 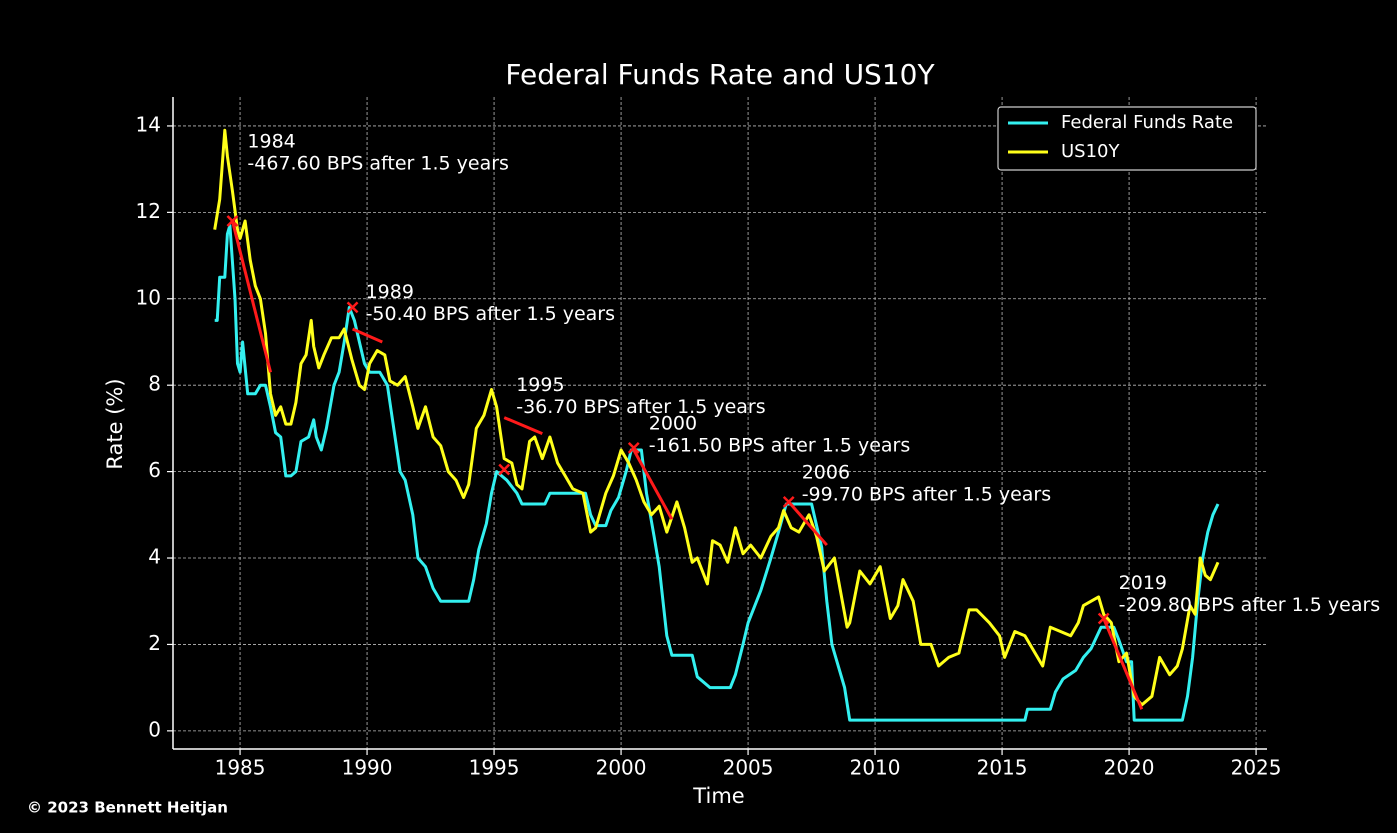 What do you see at coordinates (621, 768) in the screenshot?
I see `x-tick-label: 2000` at bounding box center [621, 768].